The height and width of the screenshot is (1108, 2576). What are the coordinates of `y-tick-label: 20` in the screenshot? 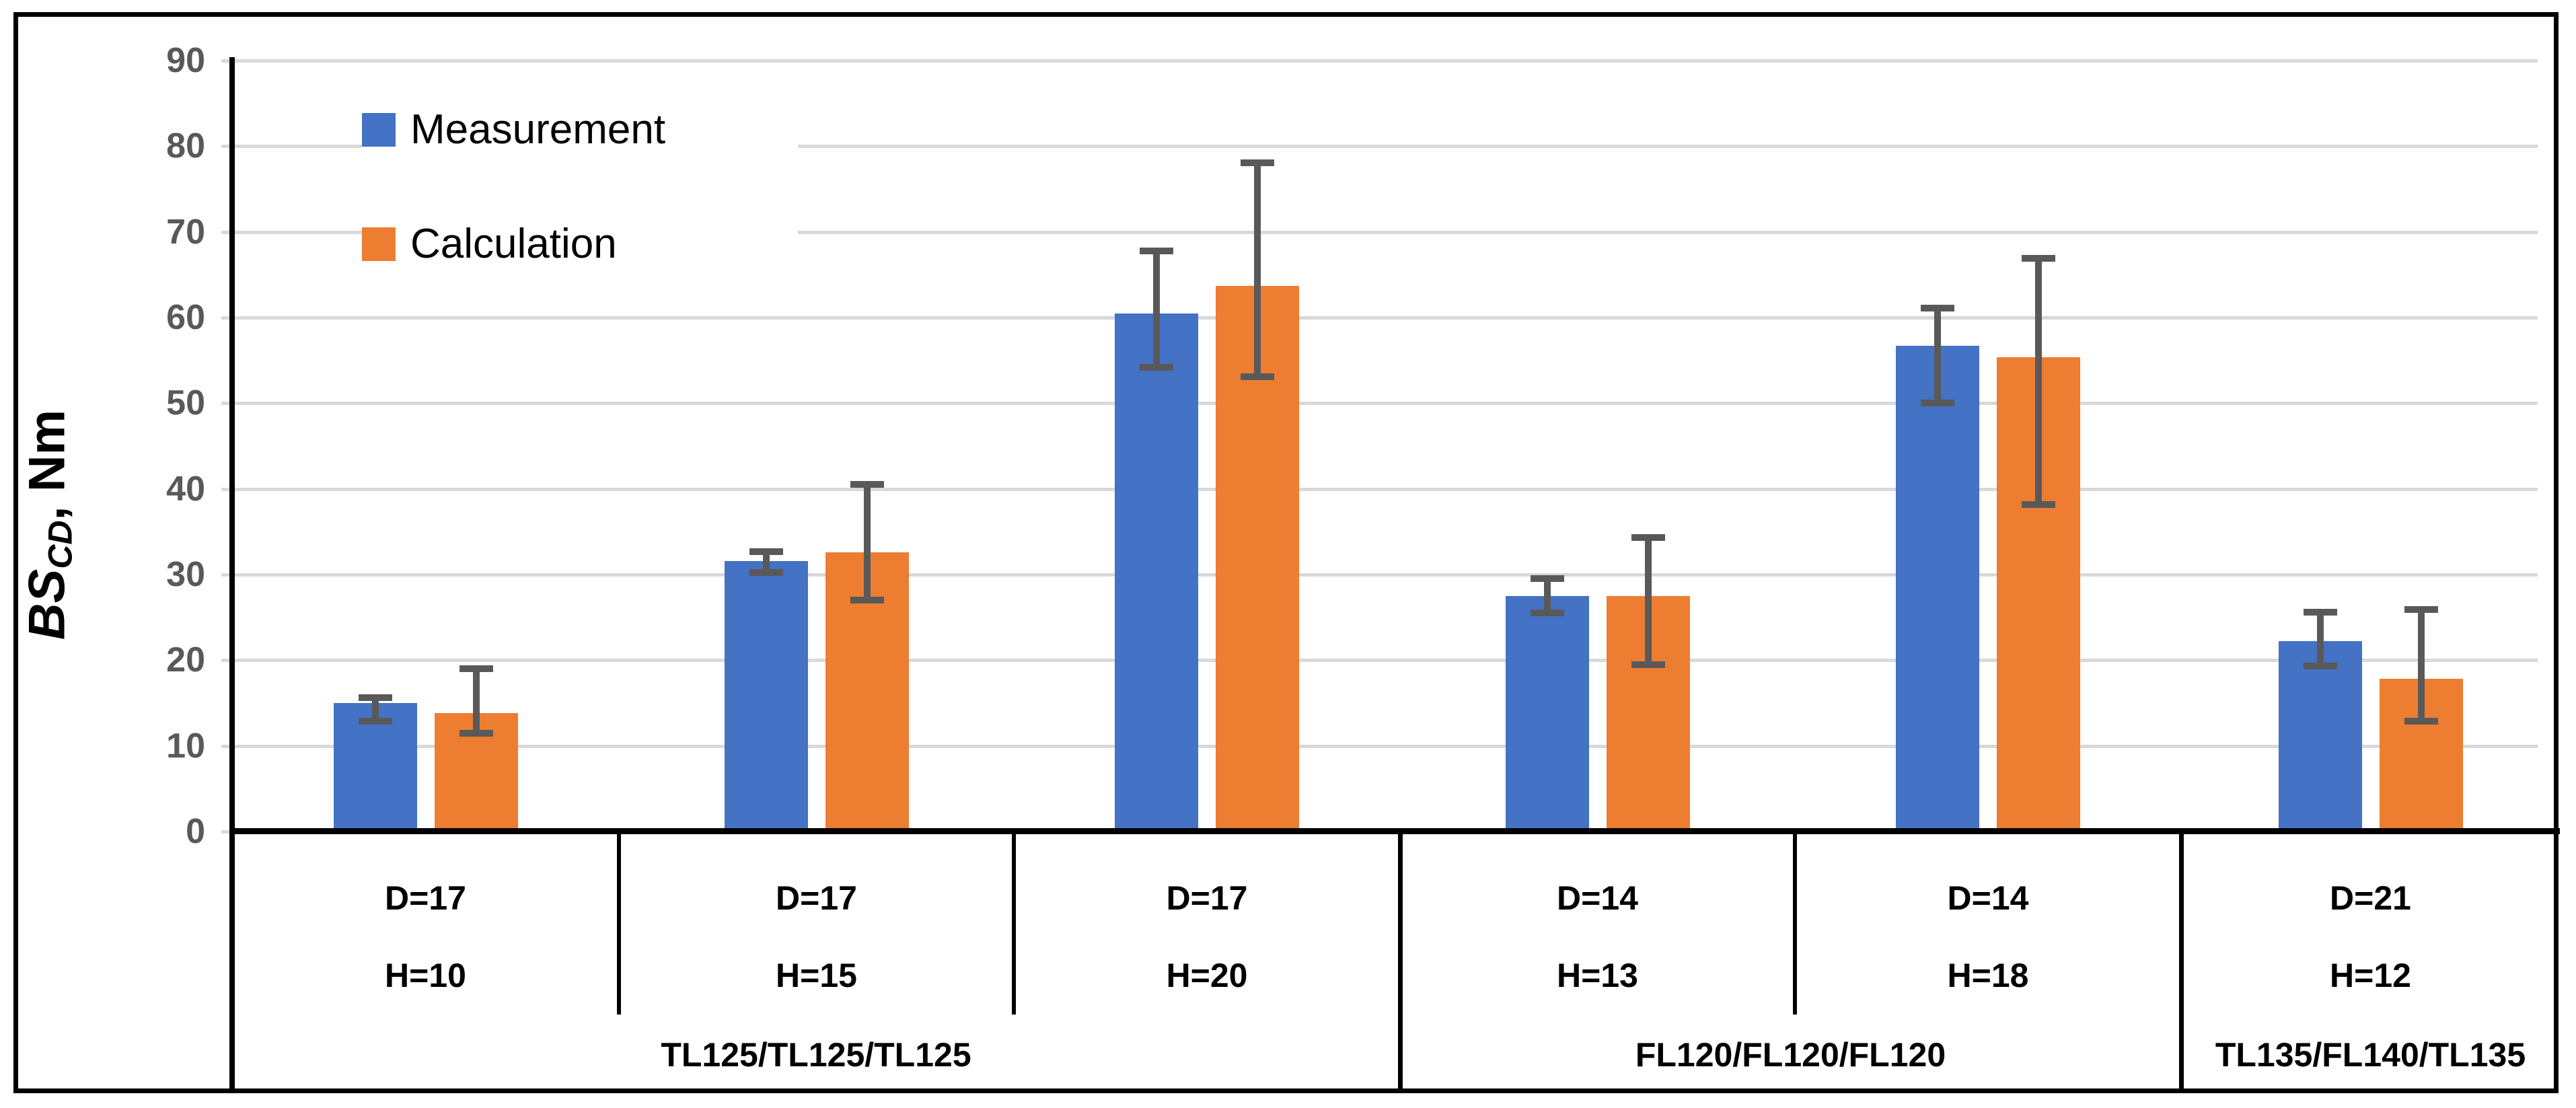 It's located at (186, 660).